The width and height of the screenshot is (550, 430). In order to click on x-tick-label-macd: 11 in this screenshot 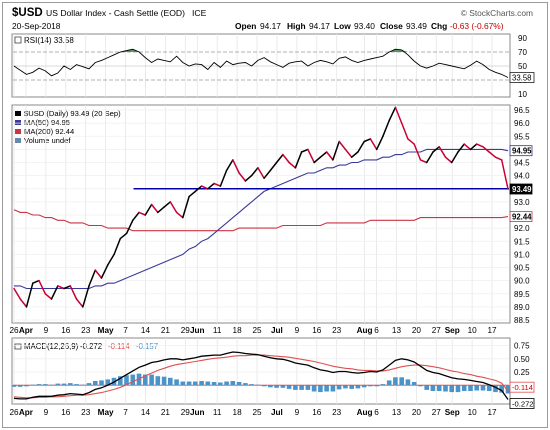, I will do `click(217, 412)`.